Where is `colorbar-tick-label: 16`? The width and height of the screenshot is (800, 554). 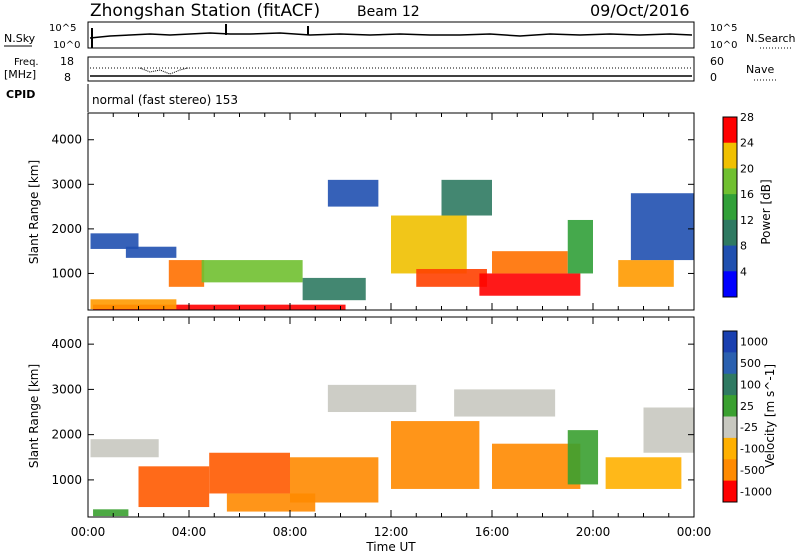 colorbar-tick-label: 16 is located at coordinates (747, 194).